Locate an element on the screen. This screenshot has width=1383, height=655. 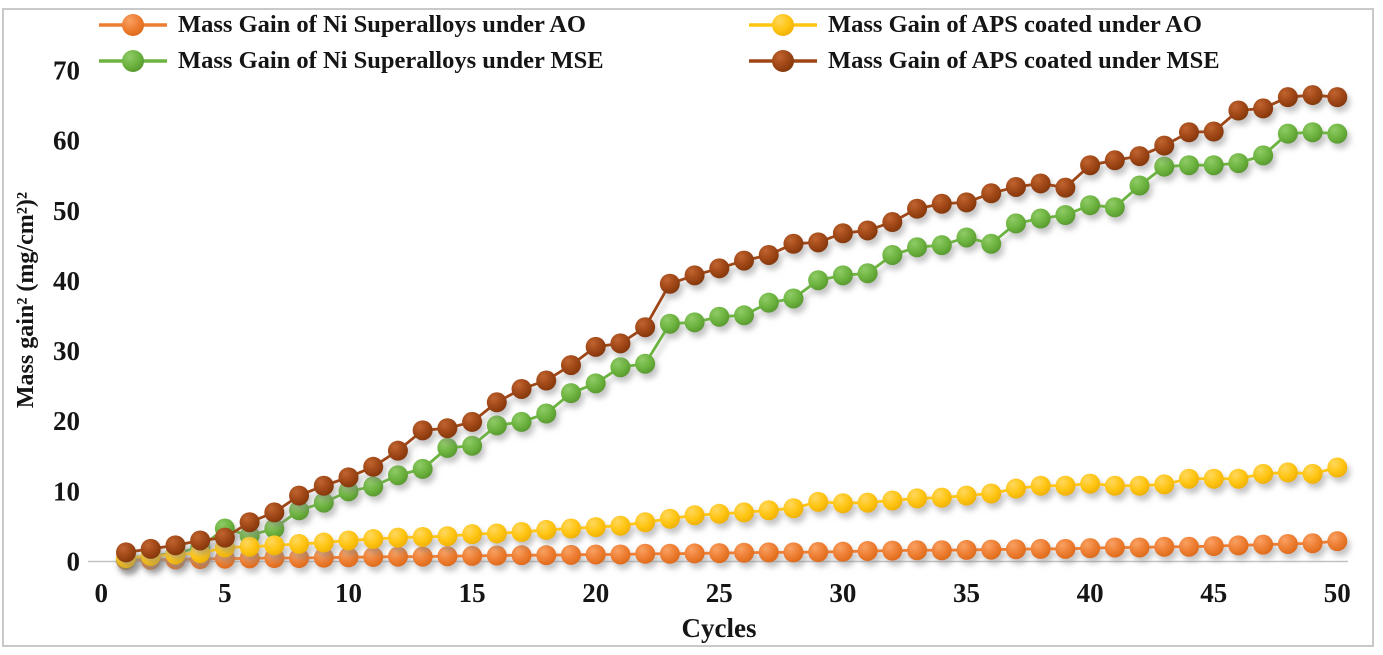
x-tick-label: 5 is located at coordinates (225, 593).